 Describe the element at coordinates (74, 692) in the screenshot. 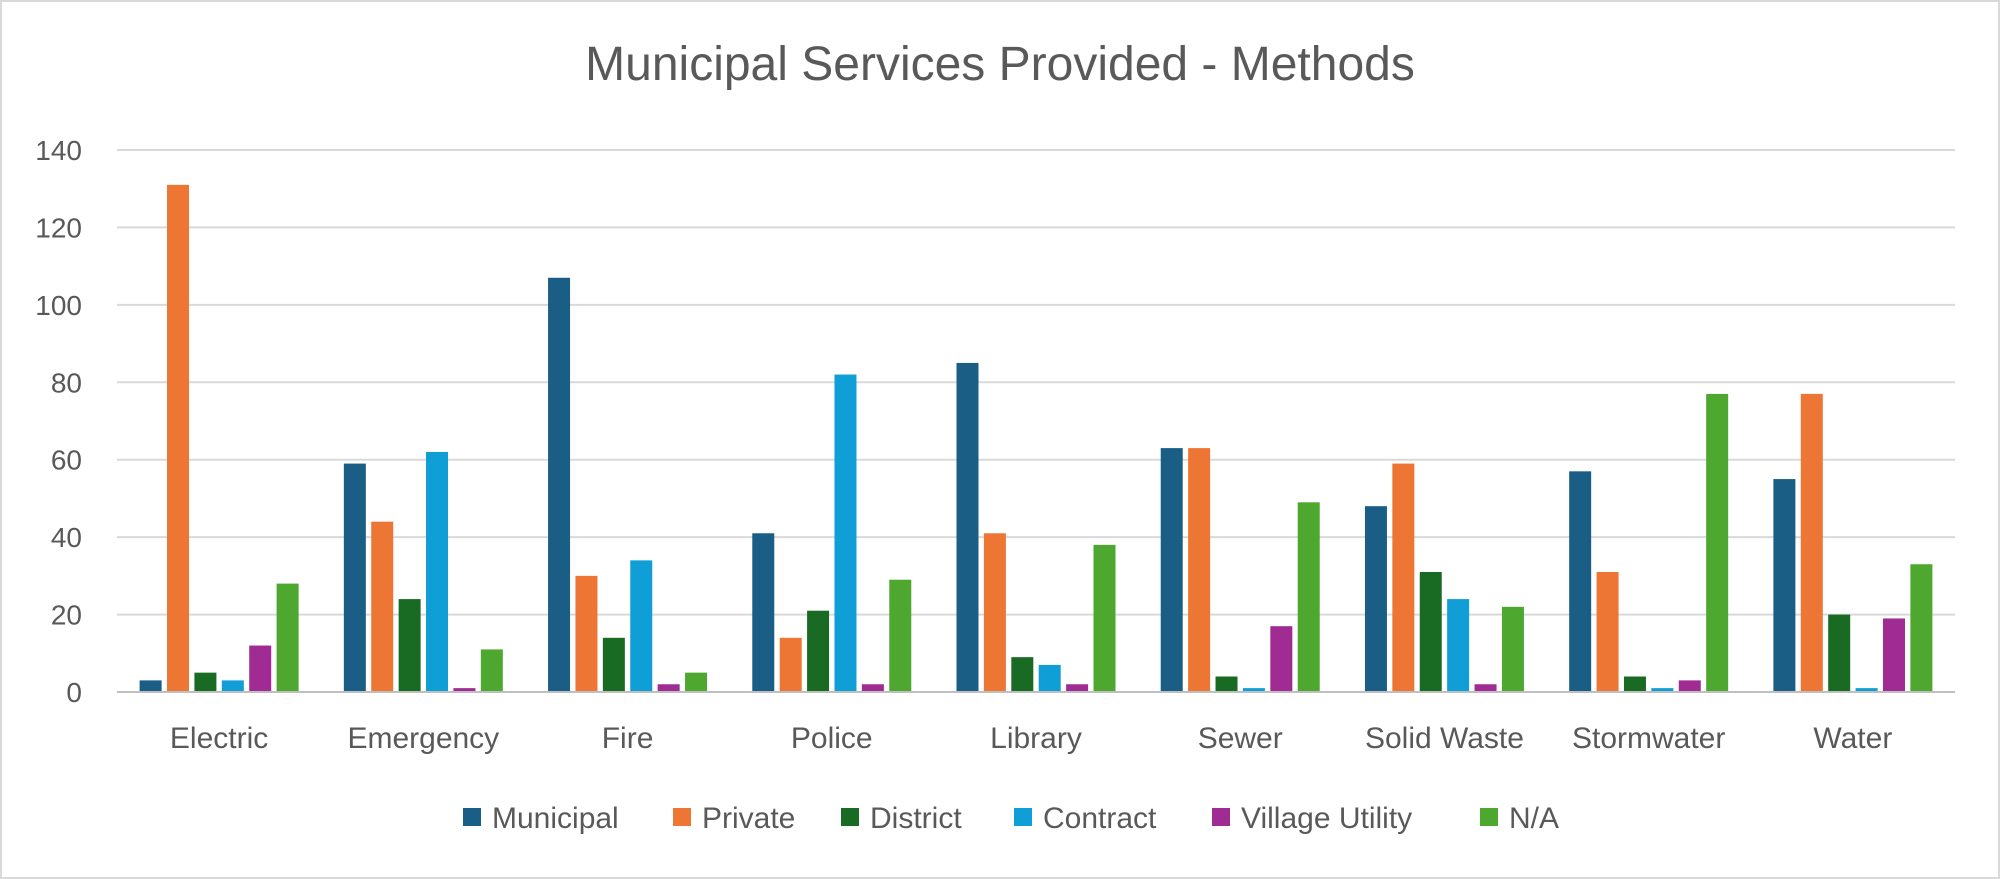

I see `y-tick-label: 0` at that location.